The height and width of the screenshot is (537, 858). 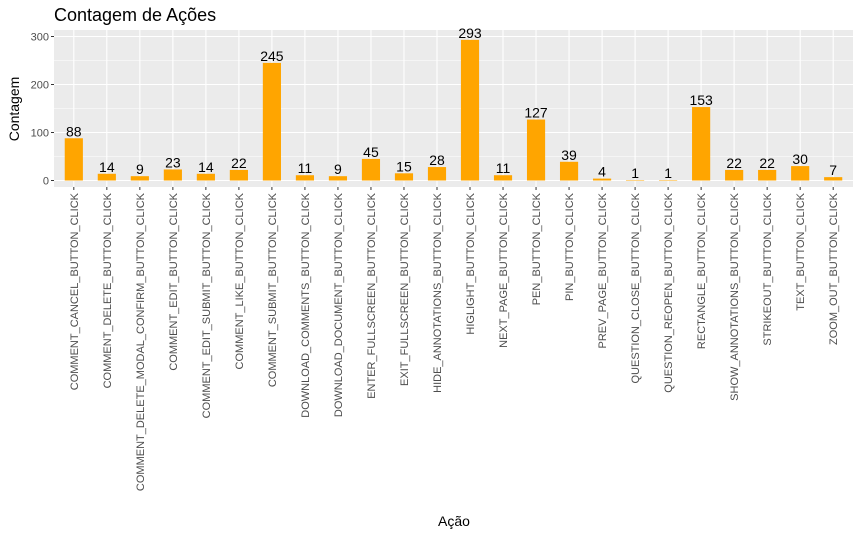 What do you see at coordinates (603, 270) in the screenshot?
I see `x-tick-label: PREV_PAGE_BUTTON_CLICK` at bounding box center [603, 270].